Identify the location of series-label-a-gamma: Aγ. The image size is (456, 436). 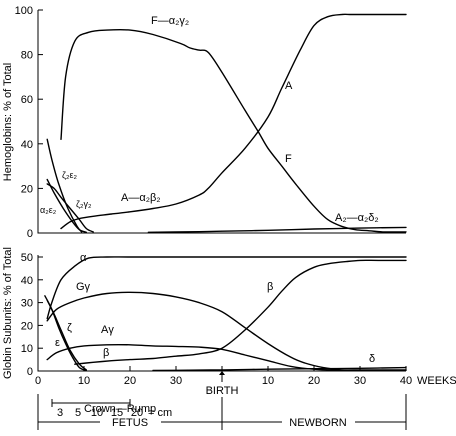
(107, 330).